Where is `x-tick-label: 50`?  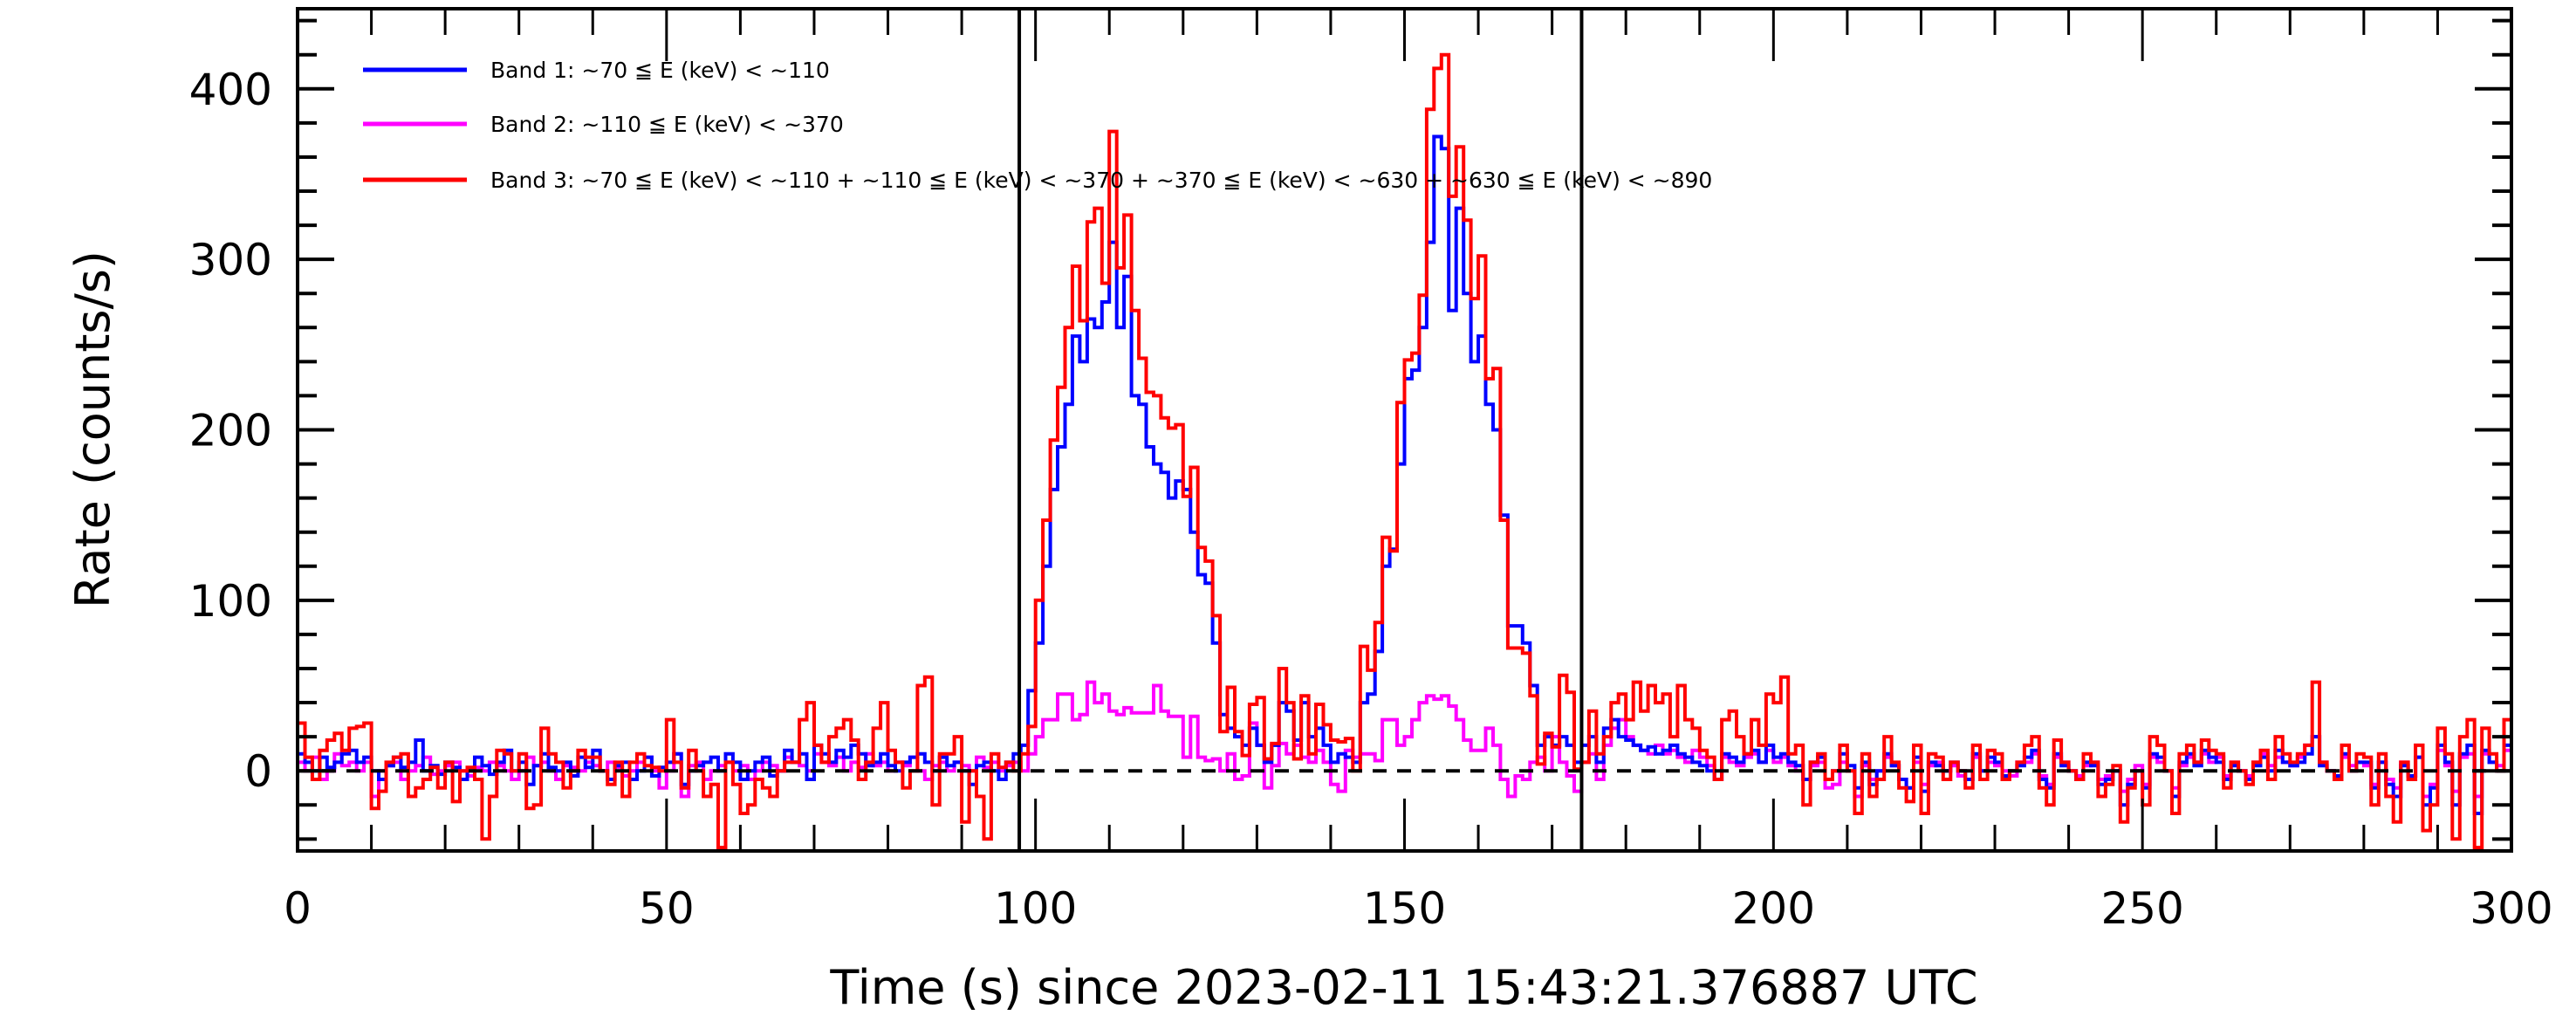
x-tick-label: 50 is located at coordinates (667, 908).